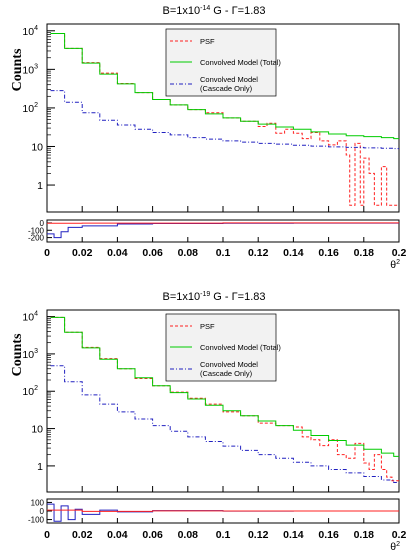 This screenshot has height=556, width=415. What do you see at coordinates (213, 297) in the screenshot?
I see `chart-title: B=1x10-19 G - Γ=1.83` at bounding box center [213, 297].